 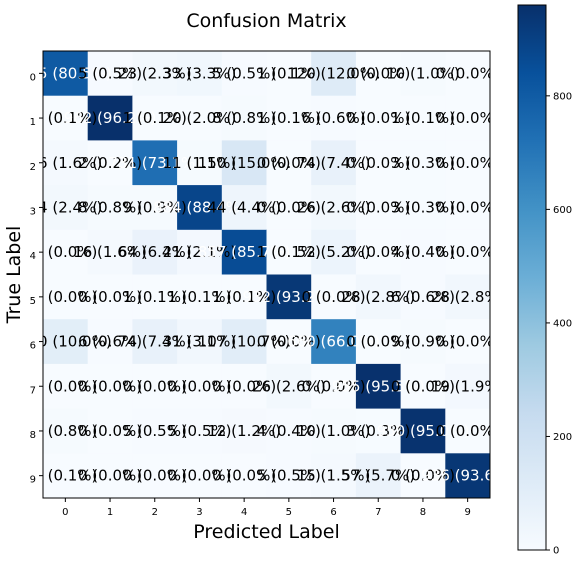 What do you see at coordinates (155, 342) in the screenshot?
I see `cell-label: 74 (7.4%)` at bounding box center [155, 342].